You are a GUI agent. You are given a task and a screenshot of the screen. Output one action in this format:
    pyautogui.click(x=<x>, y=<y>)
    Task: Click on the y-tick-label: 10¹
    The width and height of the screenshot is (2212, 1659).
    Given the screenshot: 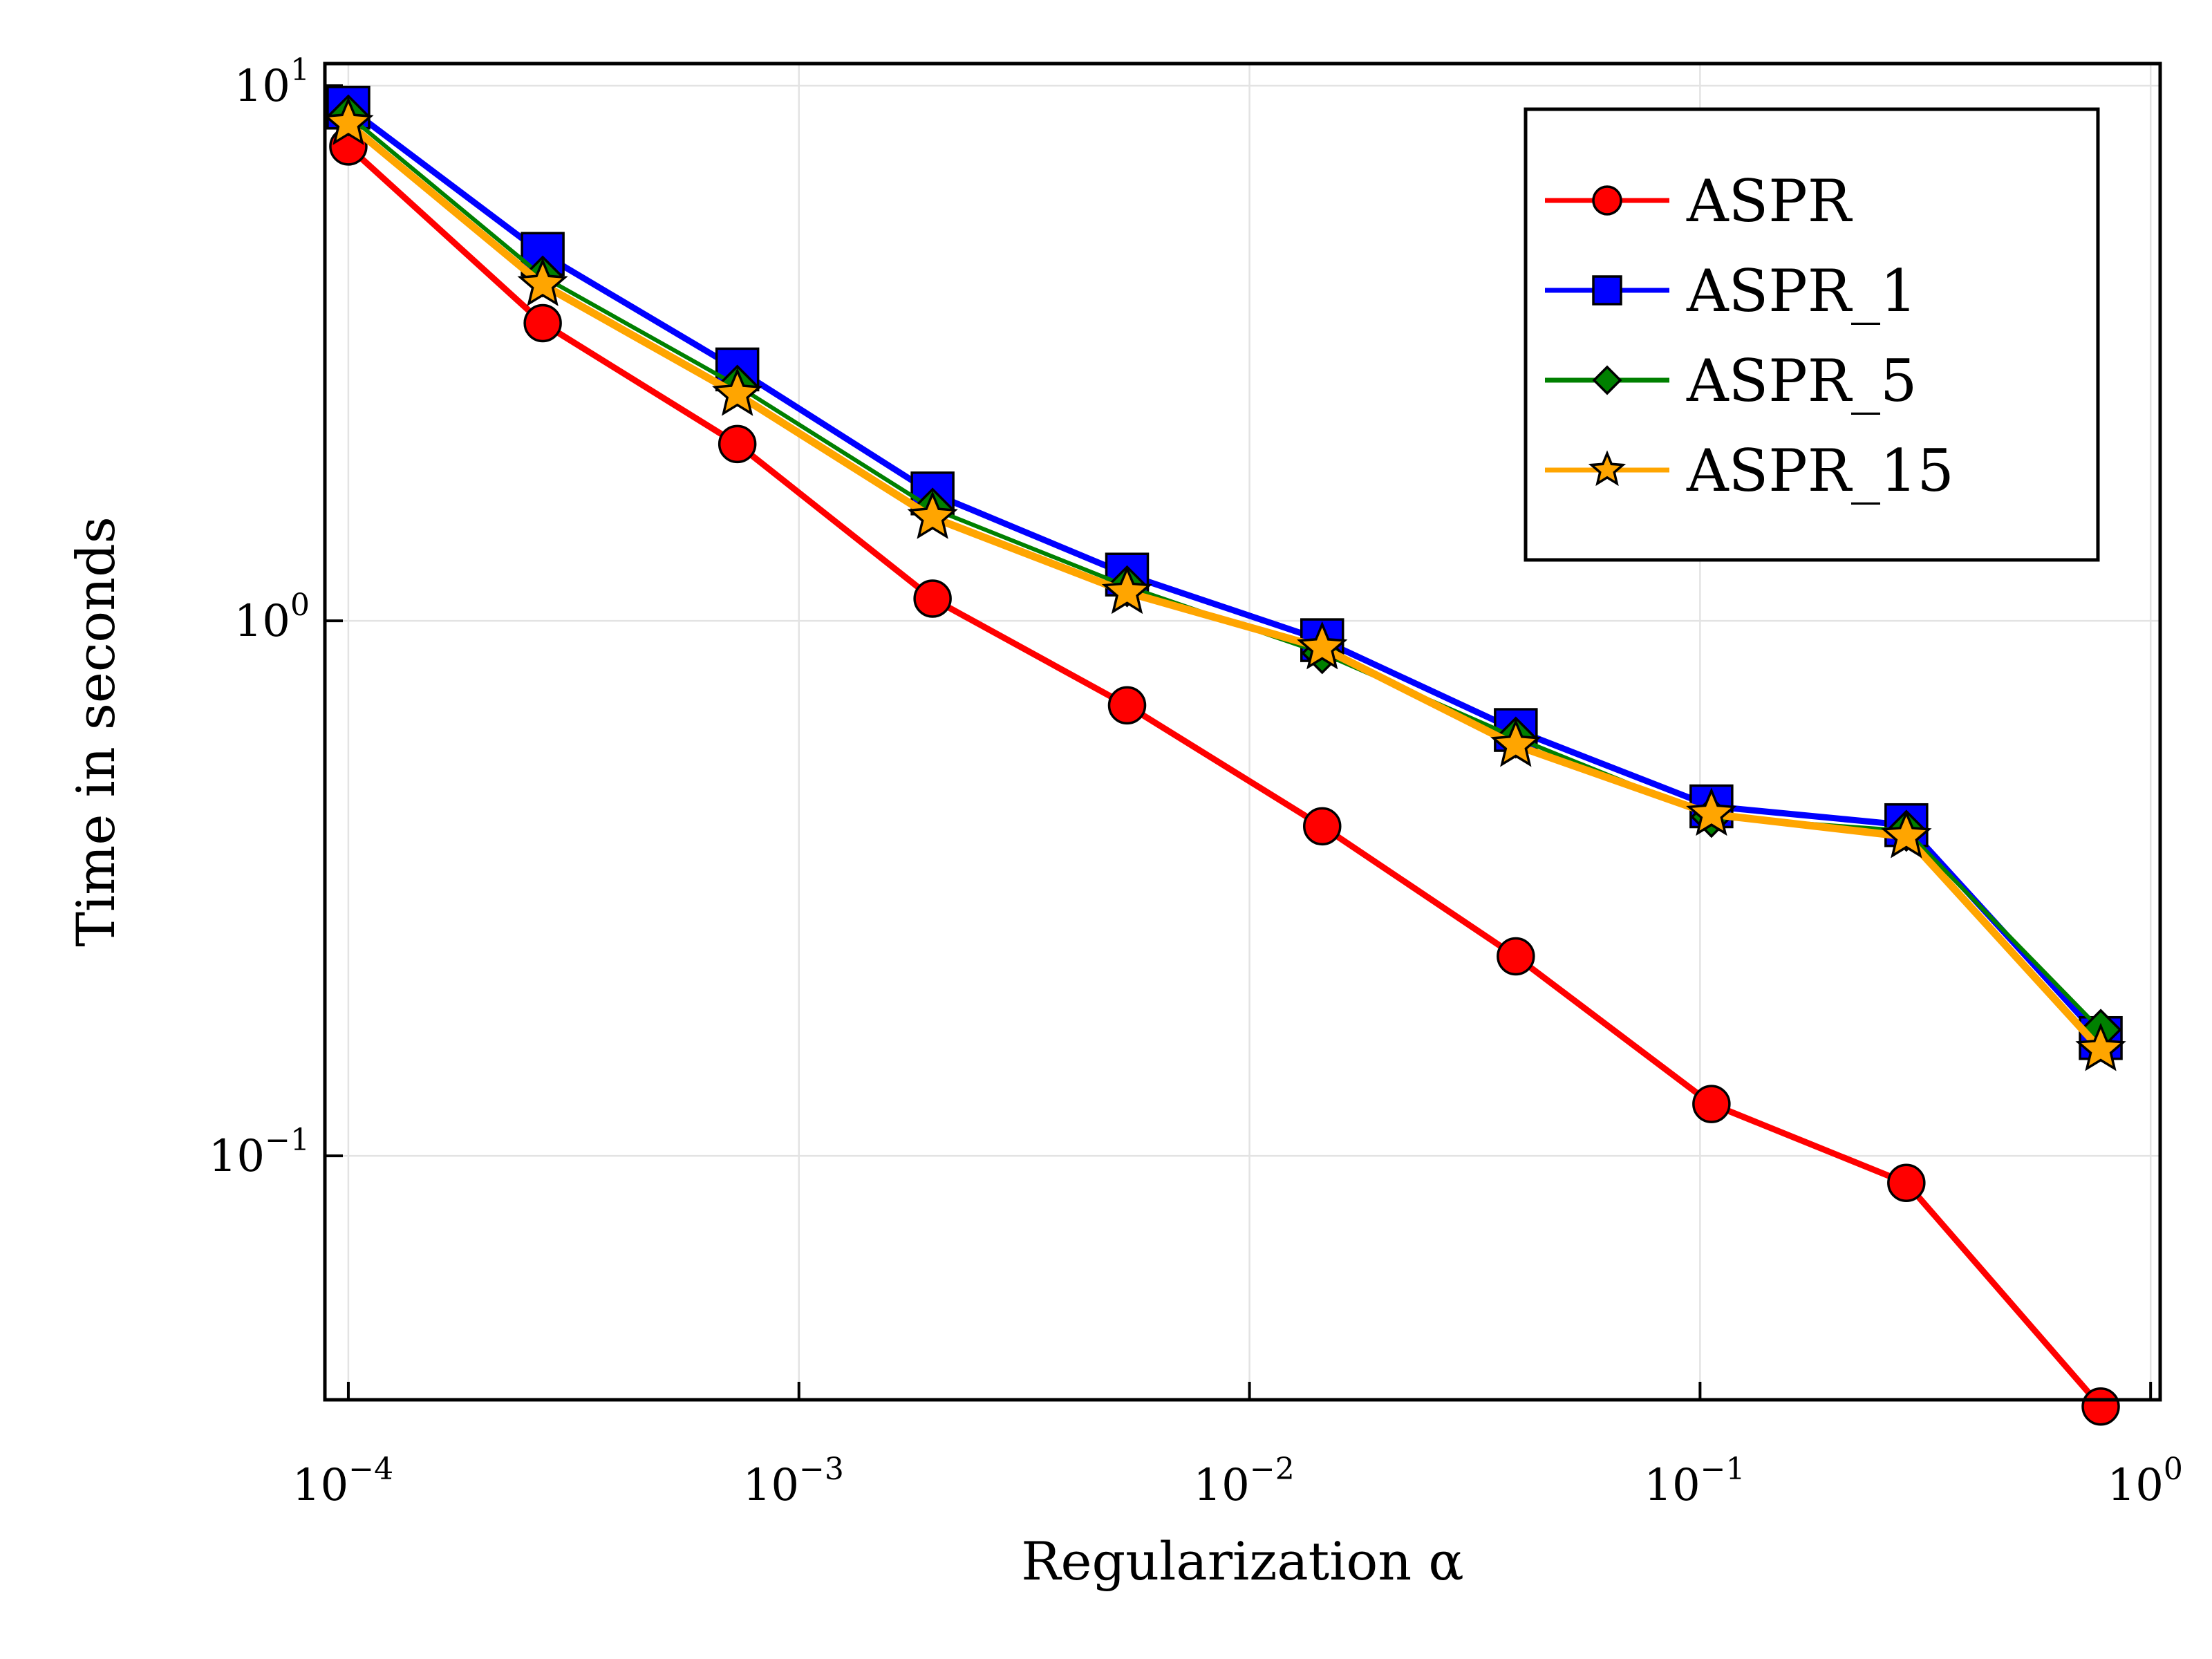 What is the action you would take?
    pyautogui.click(x=272, y=82)
    